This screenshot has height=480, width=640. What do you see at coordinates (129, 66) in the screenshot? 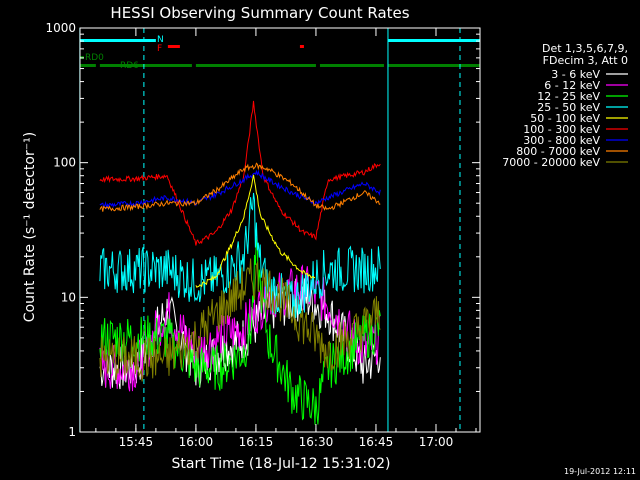
I see `flag-label-rd6: RD6` at bounding box center [129, 66].